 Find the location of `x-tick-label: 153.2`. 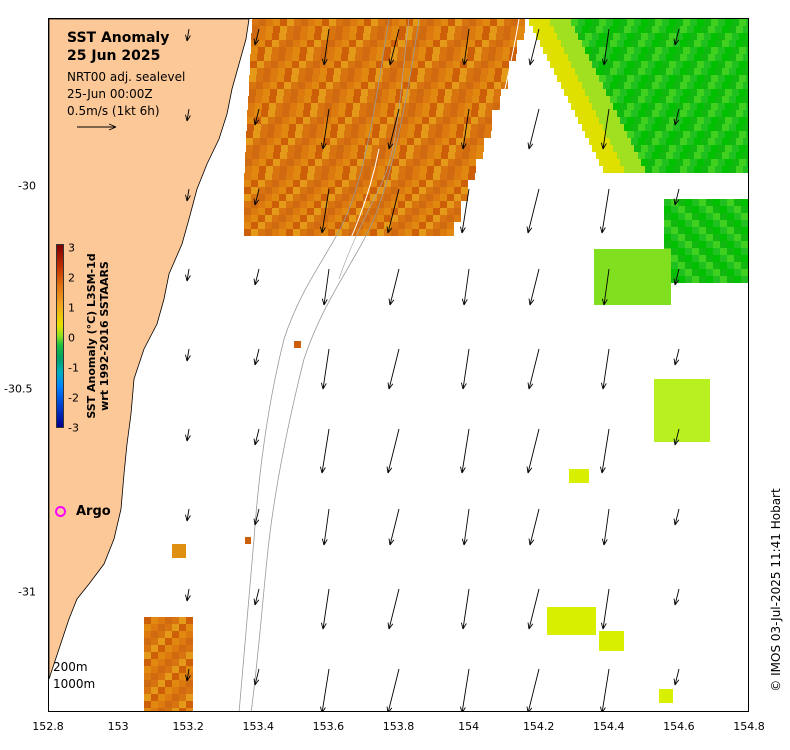

x-tick-label: 153.2 is located at coordinates (188, 726).